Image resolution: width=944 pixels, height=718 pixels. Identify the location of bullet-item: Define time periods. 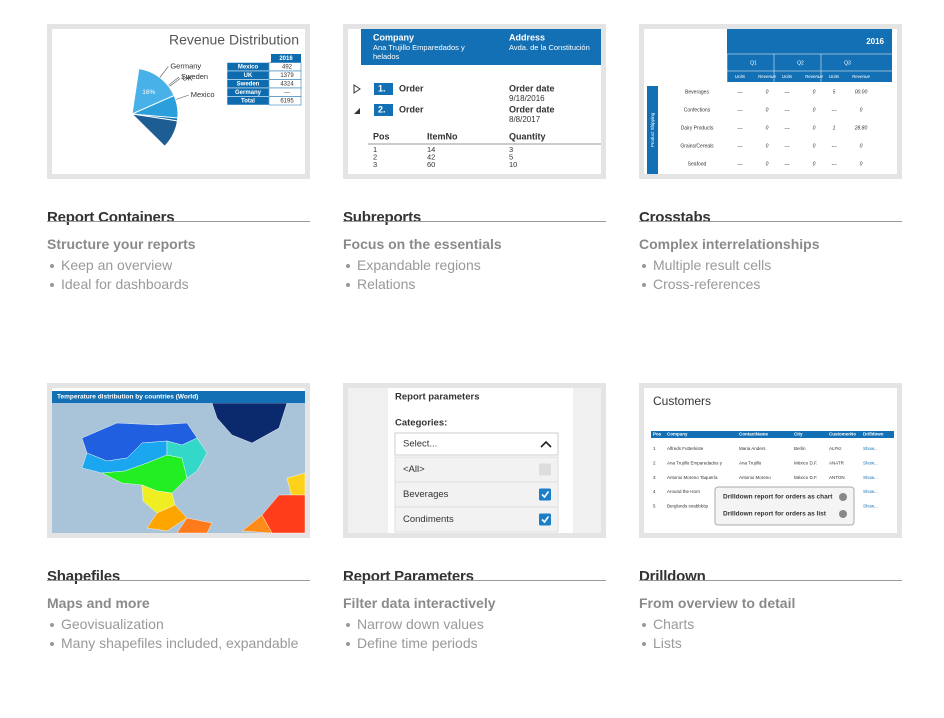
(413, 643).